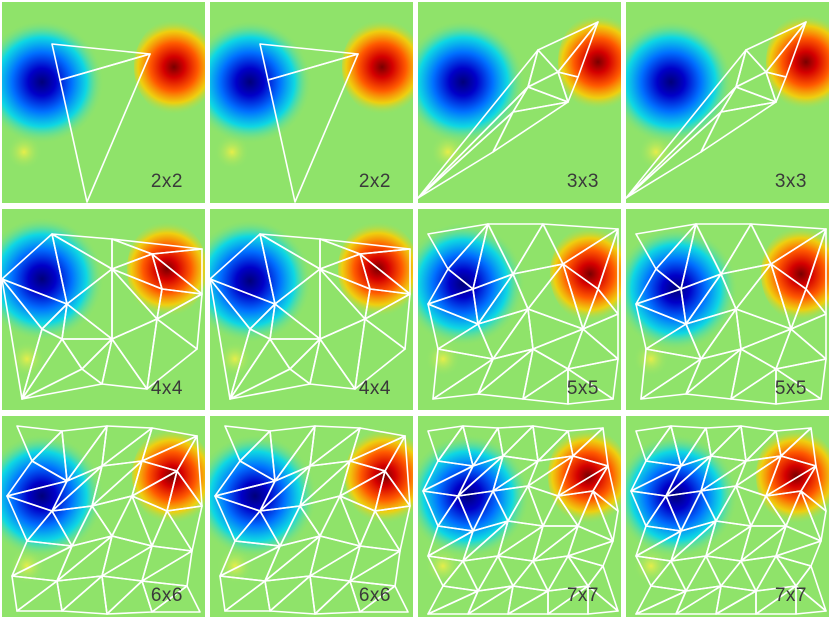 This screenshot has width=830, height=623. I want to click on panel-8: 5x5, so click(727, 309).